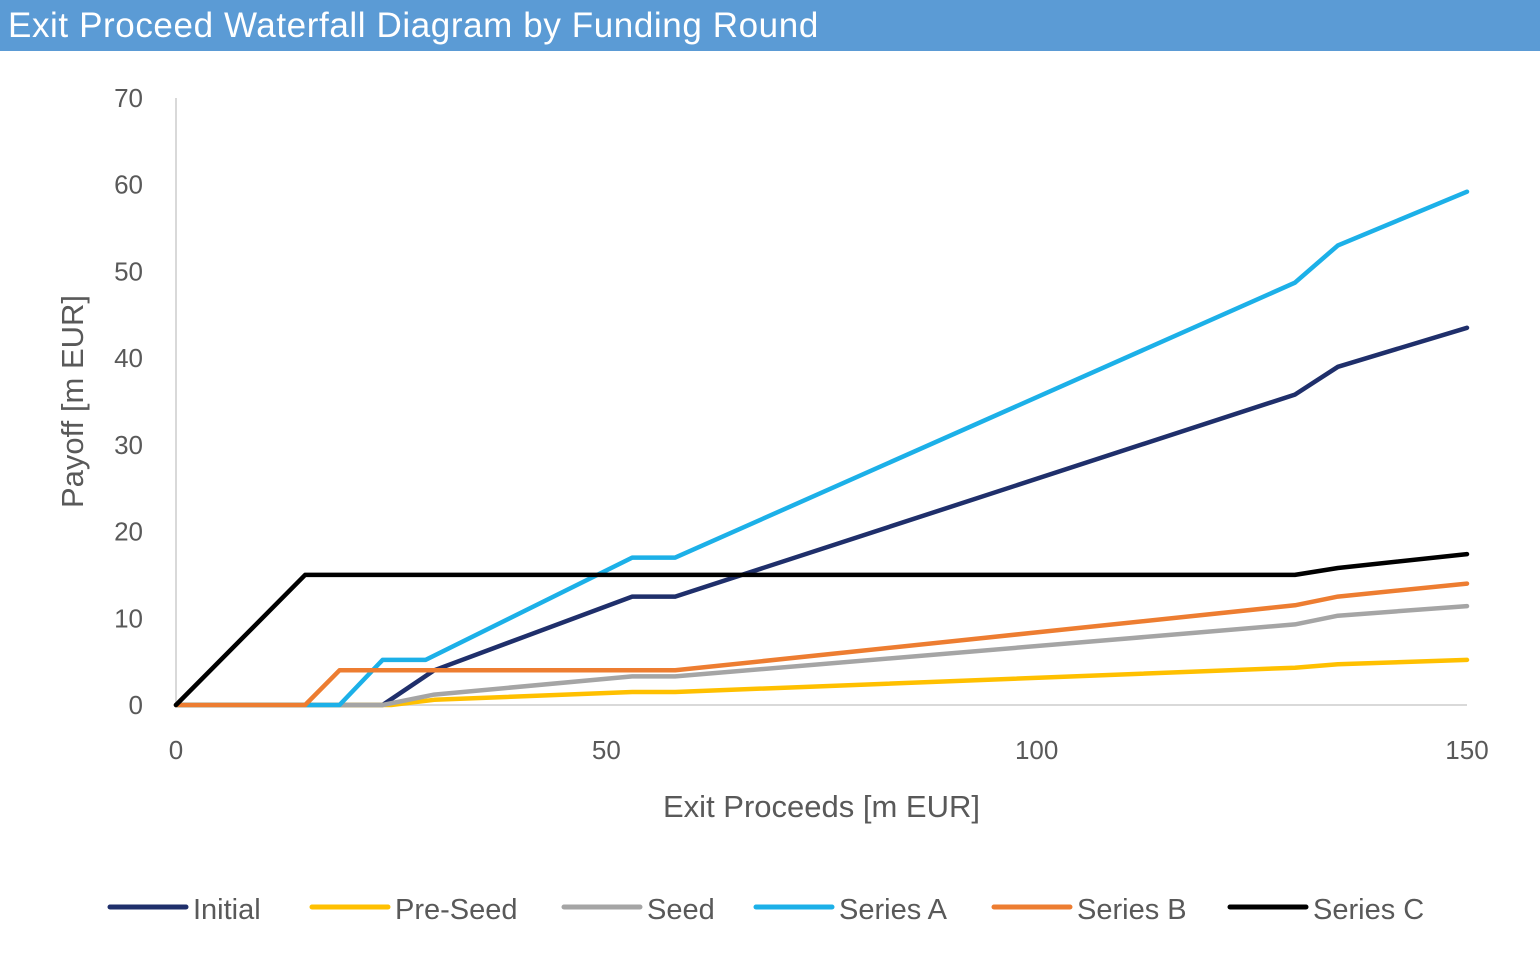 The height and width of the screenshot is (966, 1540). What do you see at coordinates (821, 655) in the screenshot?
I see `series-line-seed` at bounding box center [821, 655].